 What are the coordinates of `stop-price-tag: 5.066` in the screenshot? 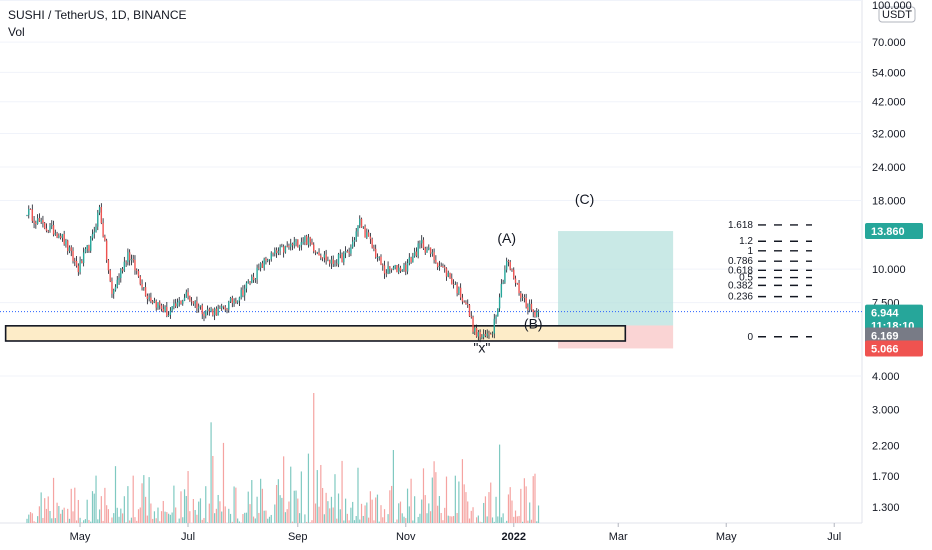 It's located at (894, 348).